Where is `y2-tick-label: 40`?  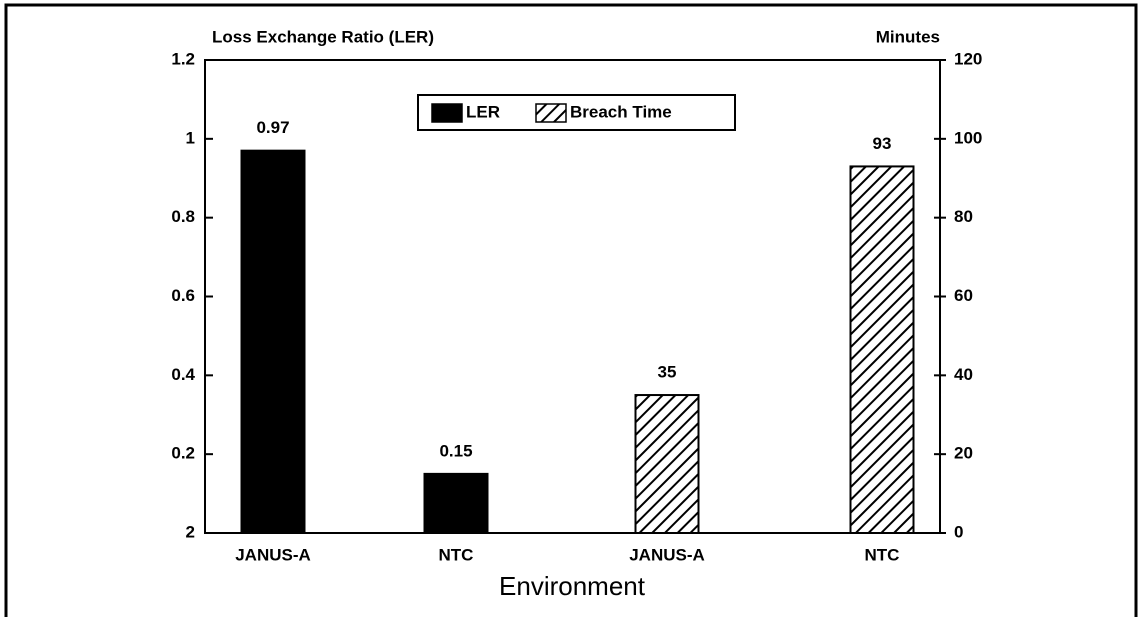
y2-tick-label: 40 is located at coordinates (963, 374).